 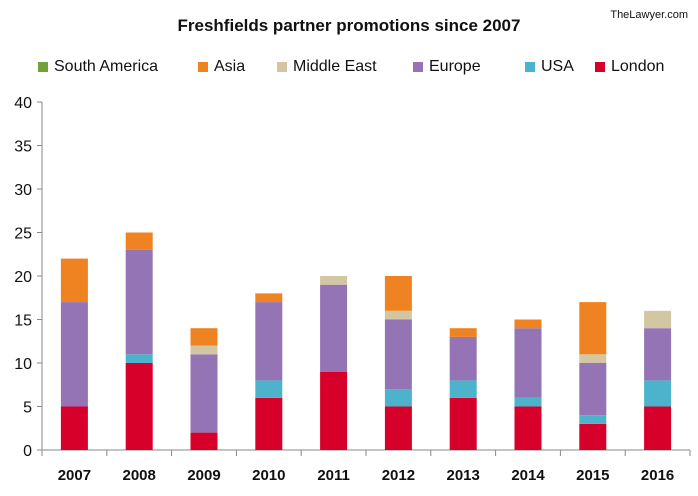 I want to click on bar-asia-2015, so click(x=593, y=328).